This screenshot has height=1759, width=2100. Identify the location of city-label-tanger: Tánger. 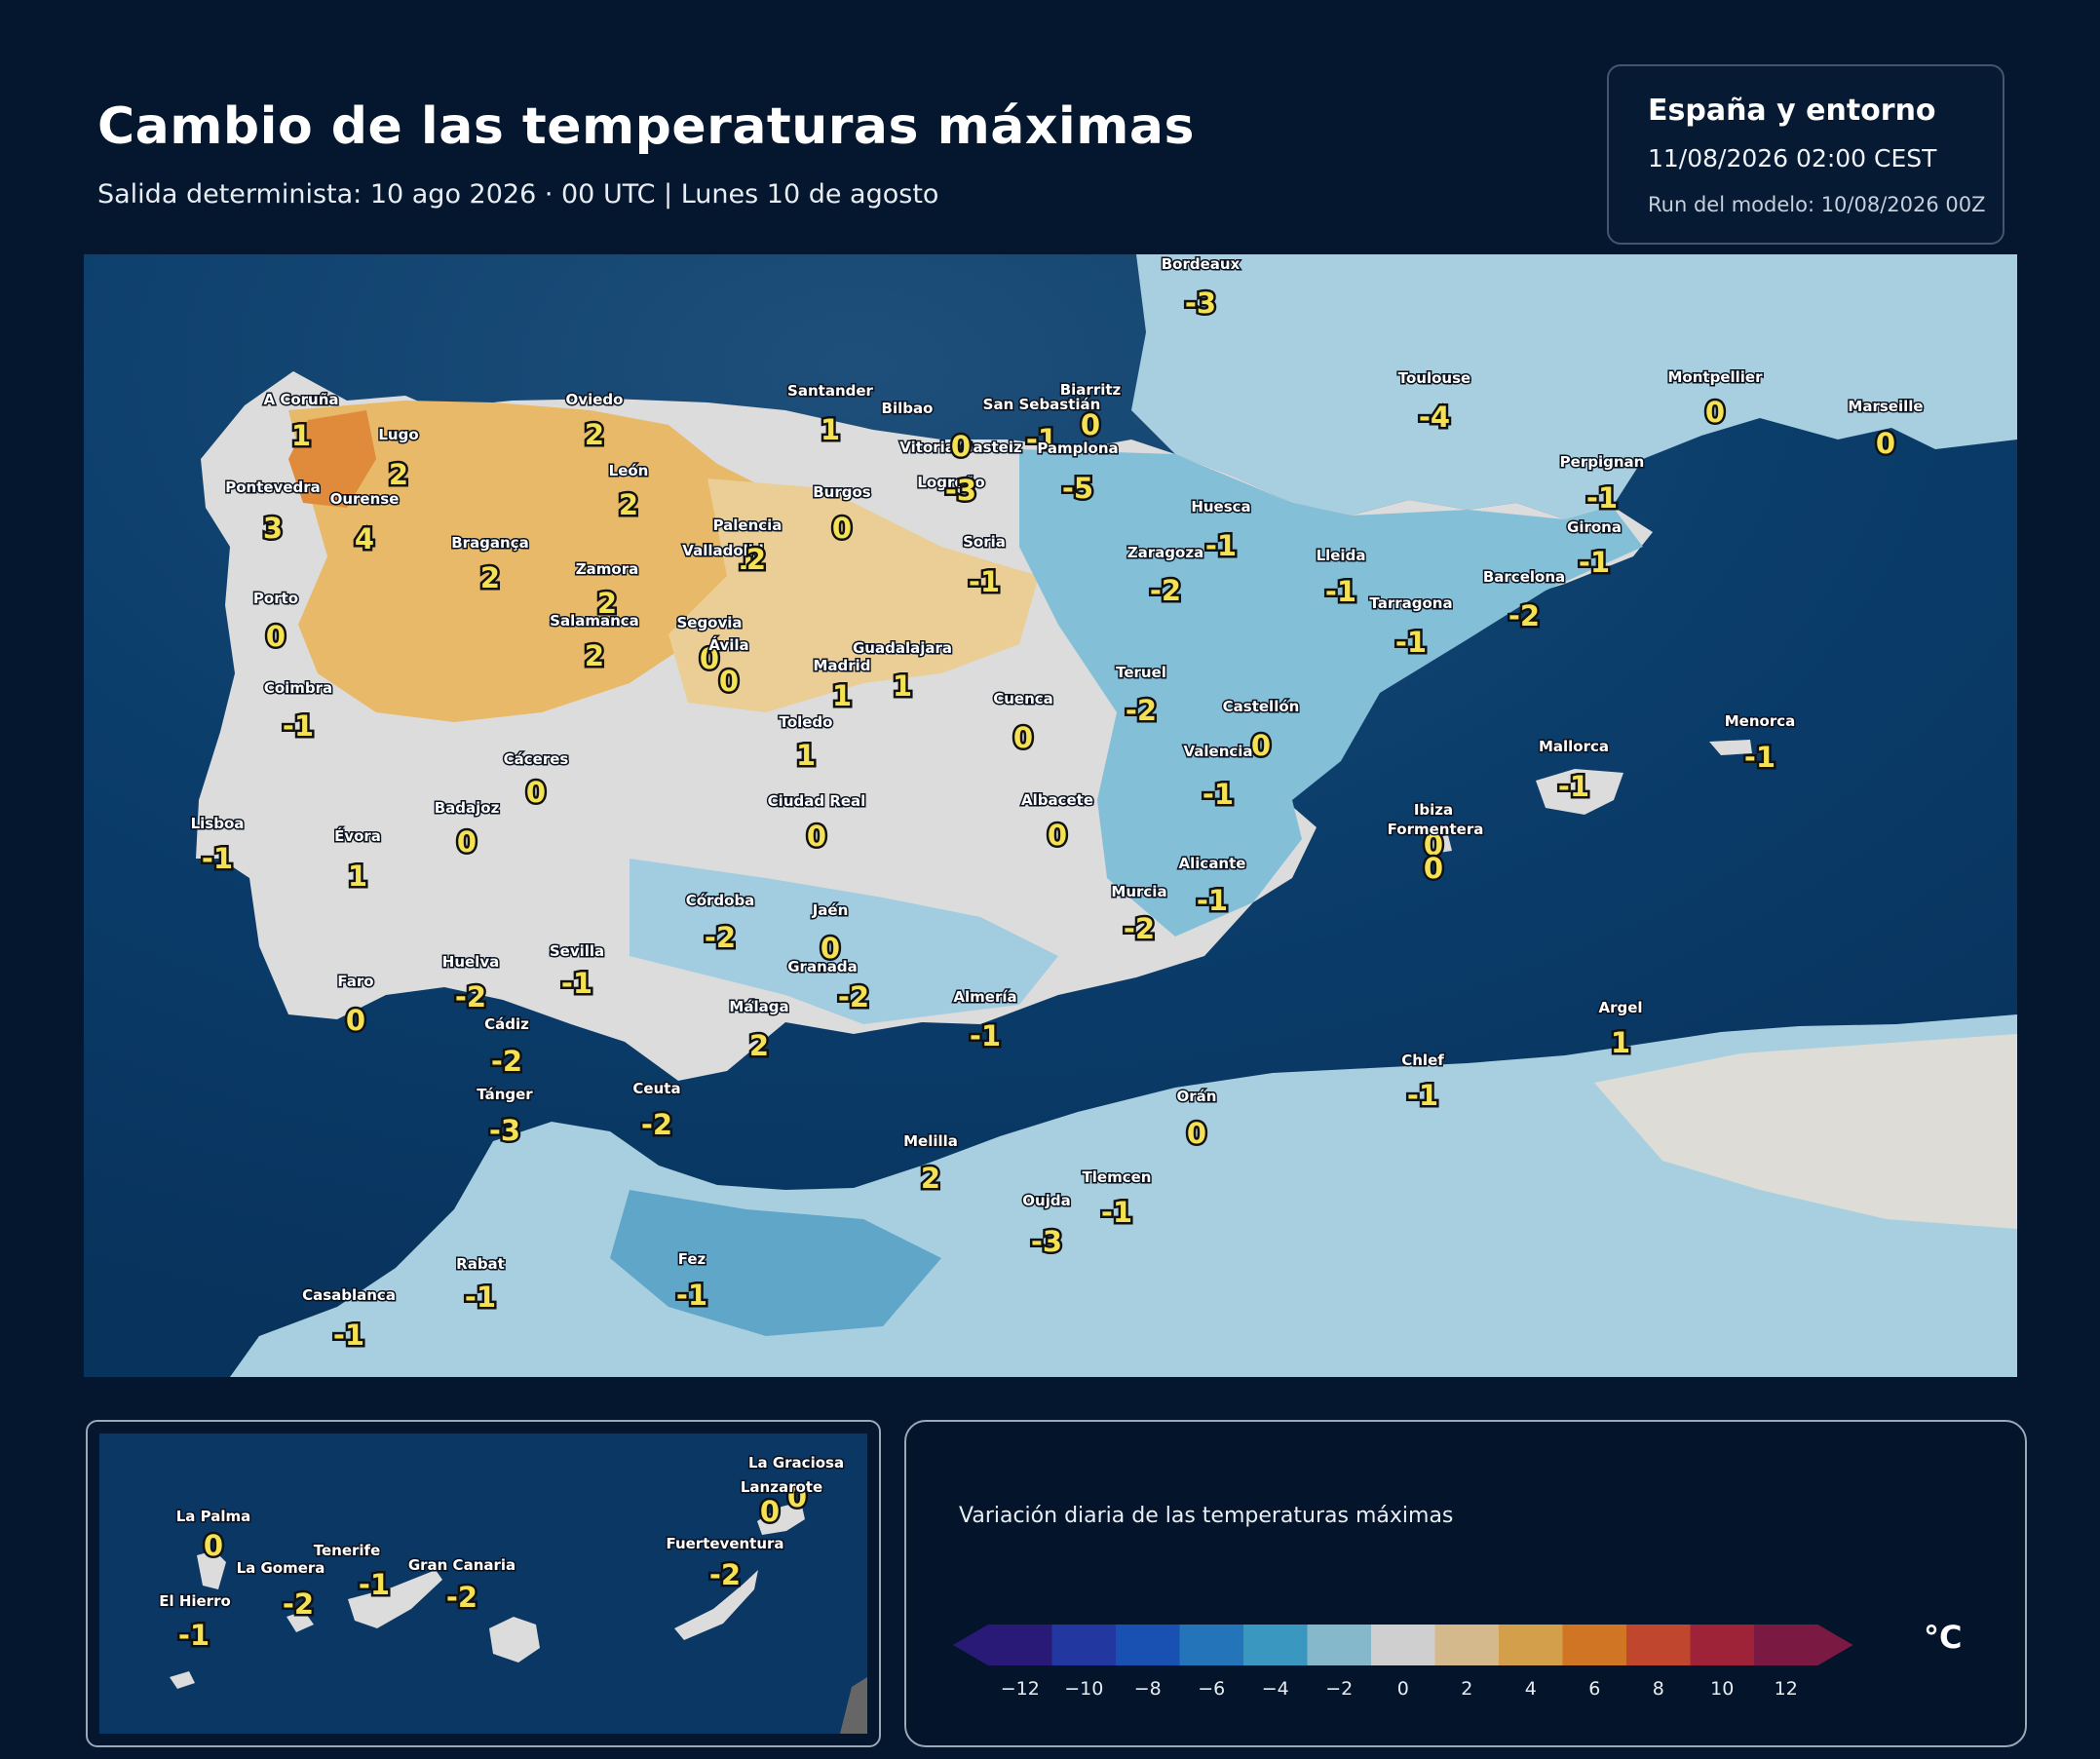
(505, 1094).